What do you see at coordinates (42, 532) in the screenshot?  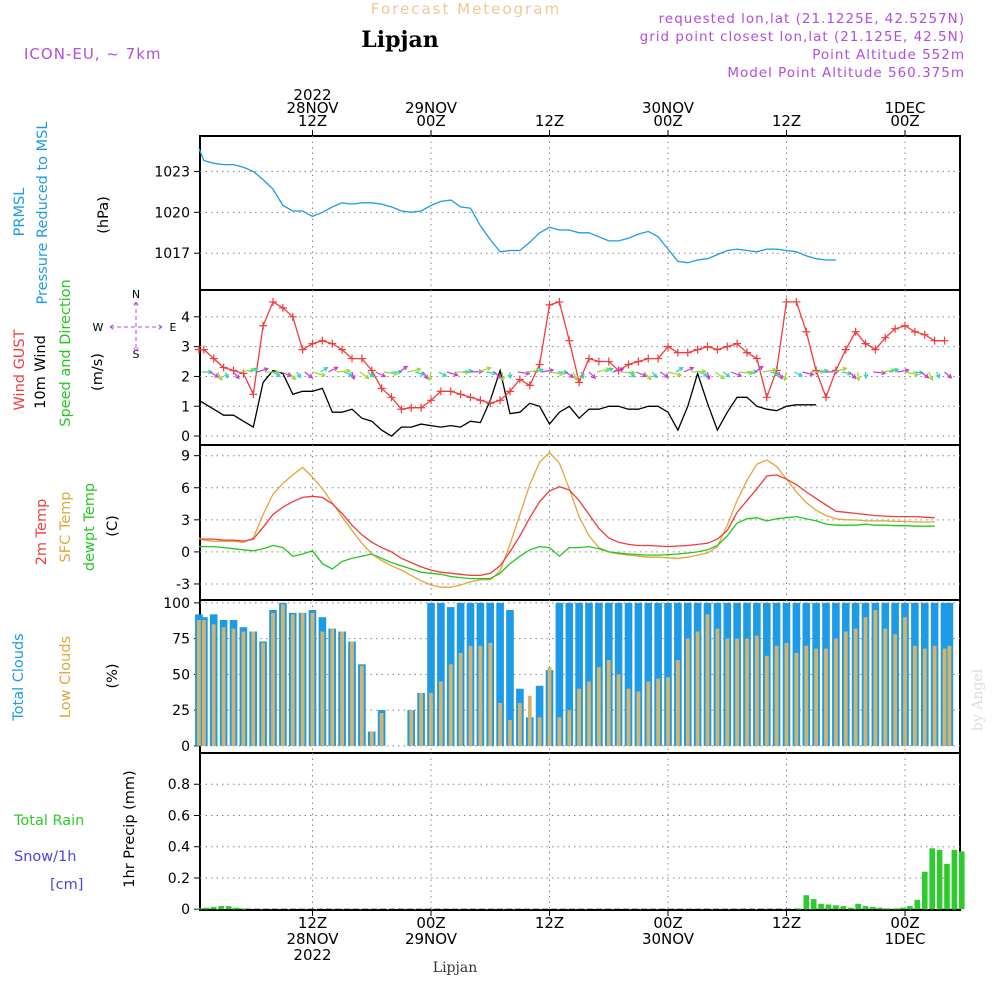 I see `temp2m-label: 2m Temp` at bounding box center [42, 532].